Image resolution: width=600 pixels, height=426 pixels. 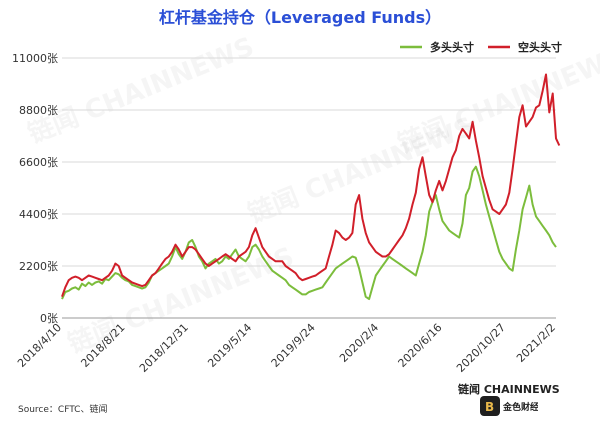 I want to click on source-note: Source：CFTC、链闻, so click(x=63, y=410).